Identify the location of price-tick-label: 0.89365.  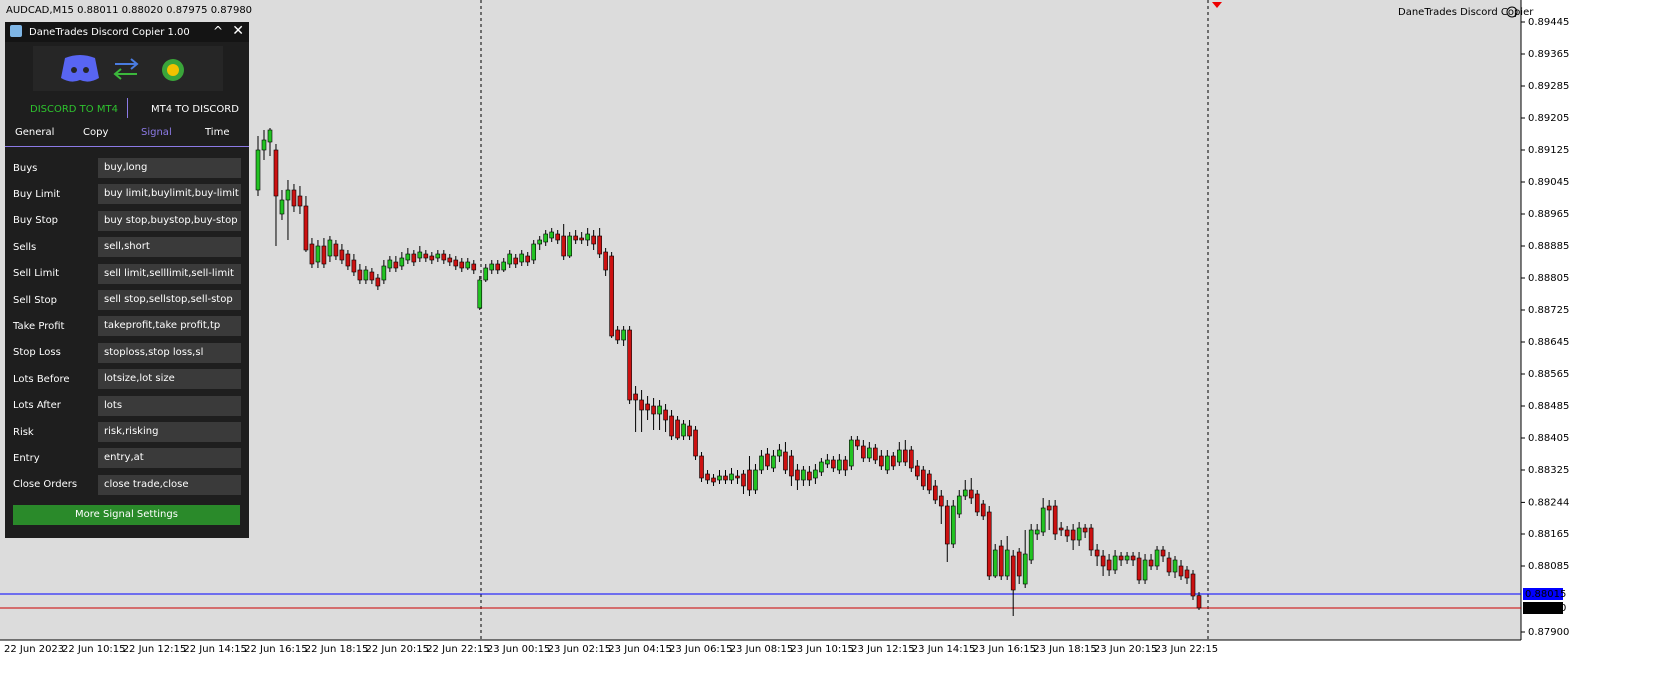
(1548, 54).